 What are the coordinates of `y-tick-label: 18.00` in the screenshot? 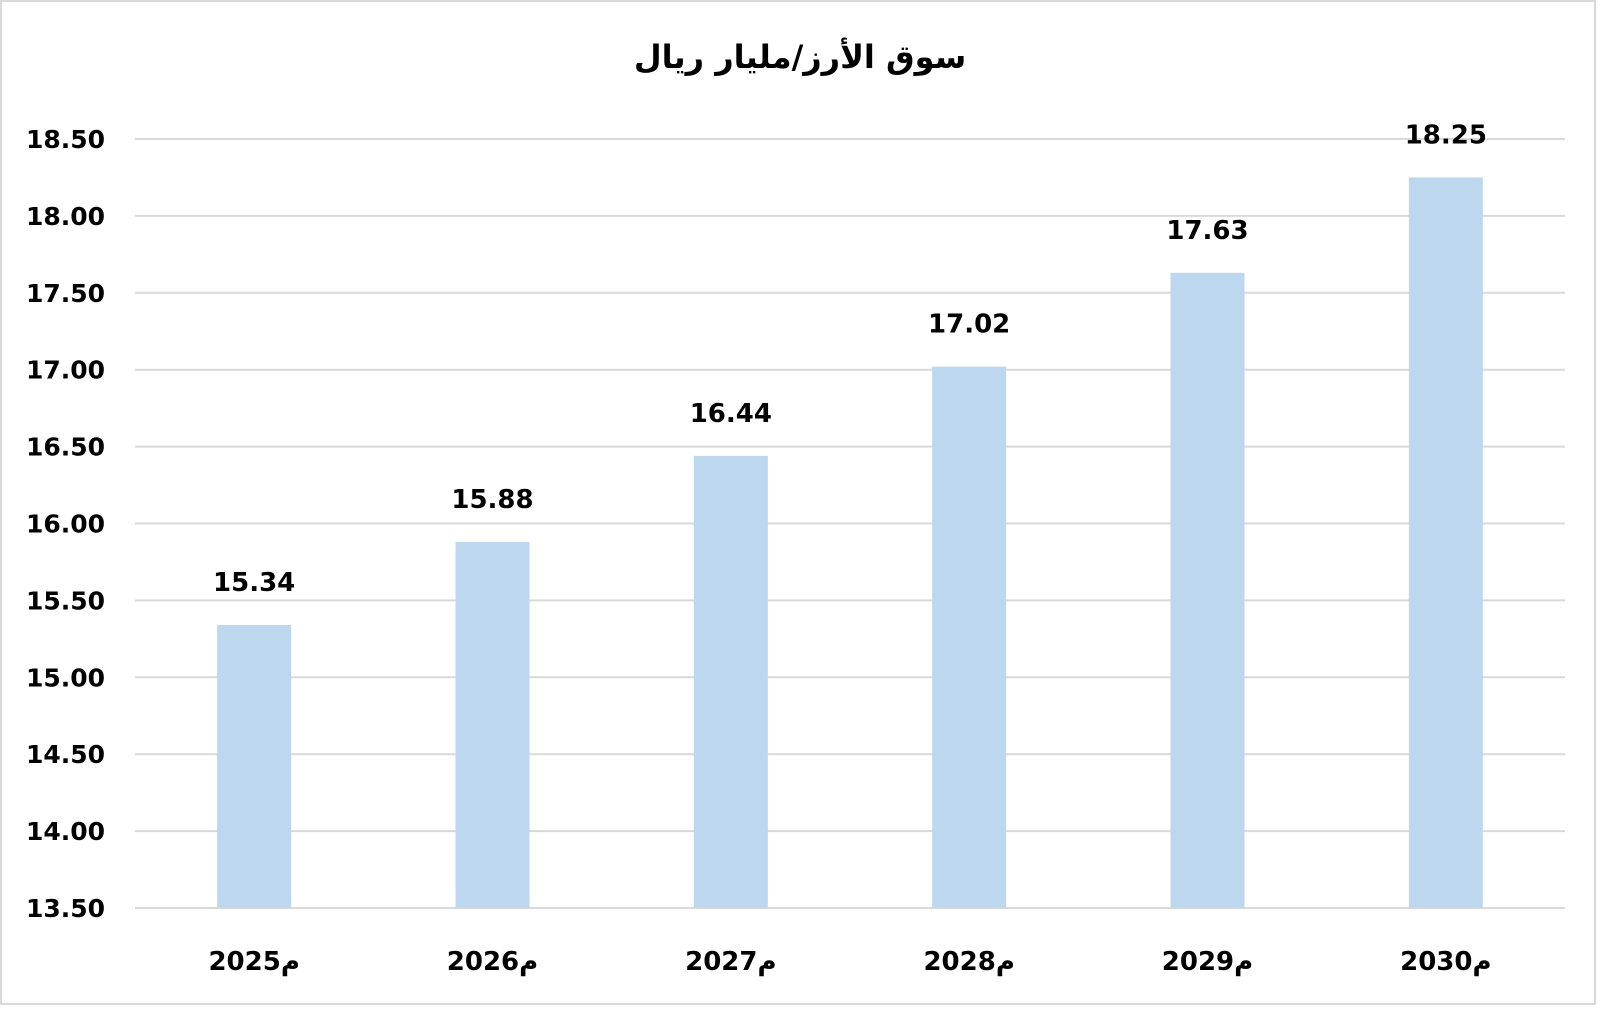 It's located at (65, 216).